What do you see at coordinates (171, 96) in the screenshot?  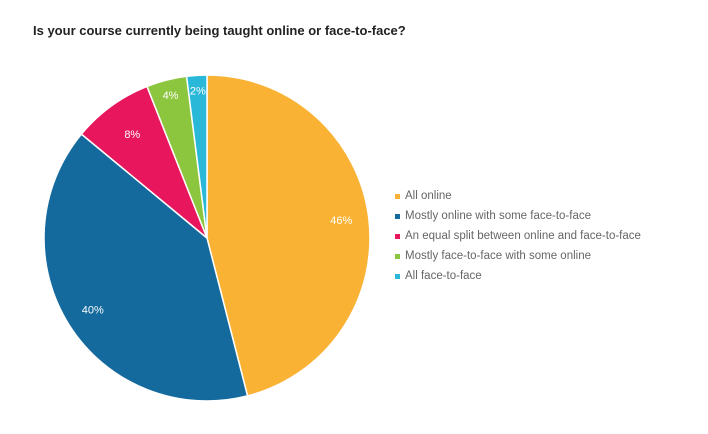 I see `data-label-4: 4%` at bounding box center [171, 96].